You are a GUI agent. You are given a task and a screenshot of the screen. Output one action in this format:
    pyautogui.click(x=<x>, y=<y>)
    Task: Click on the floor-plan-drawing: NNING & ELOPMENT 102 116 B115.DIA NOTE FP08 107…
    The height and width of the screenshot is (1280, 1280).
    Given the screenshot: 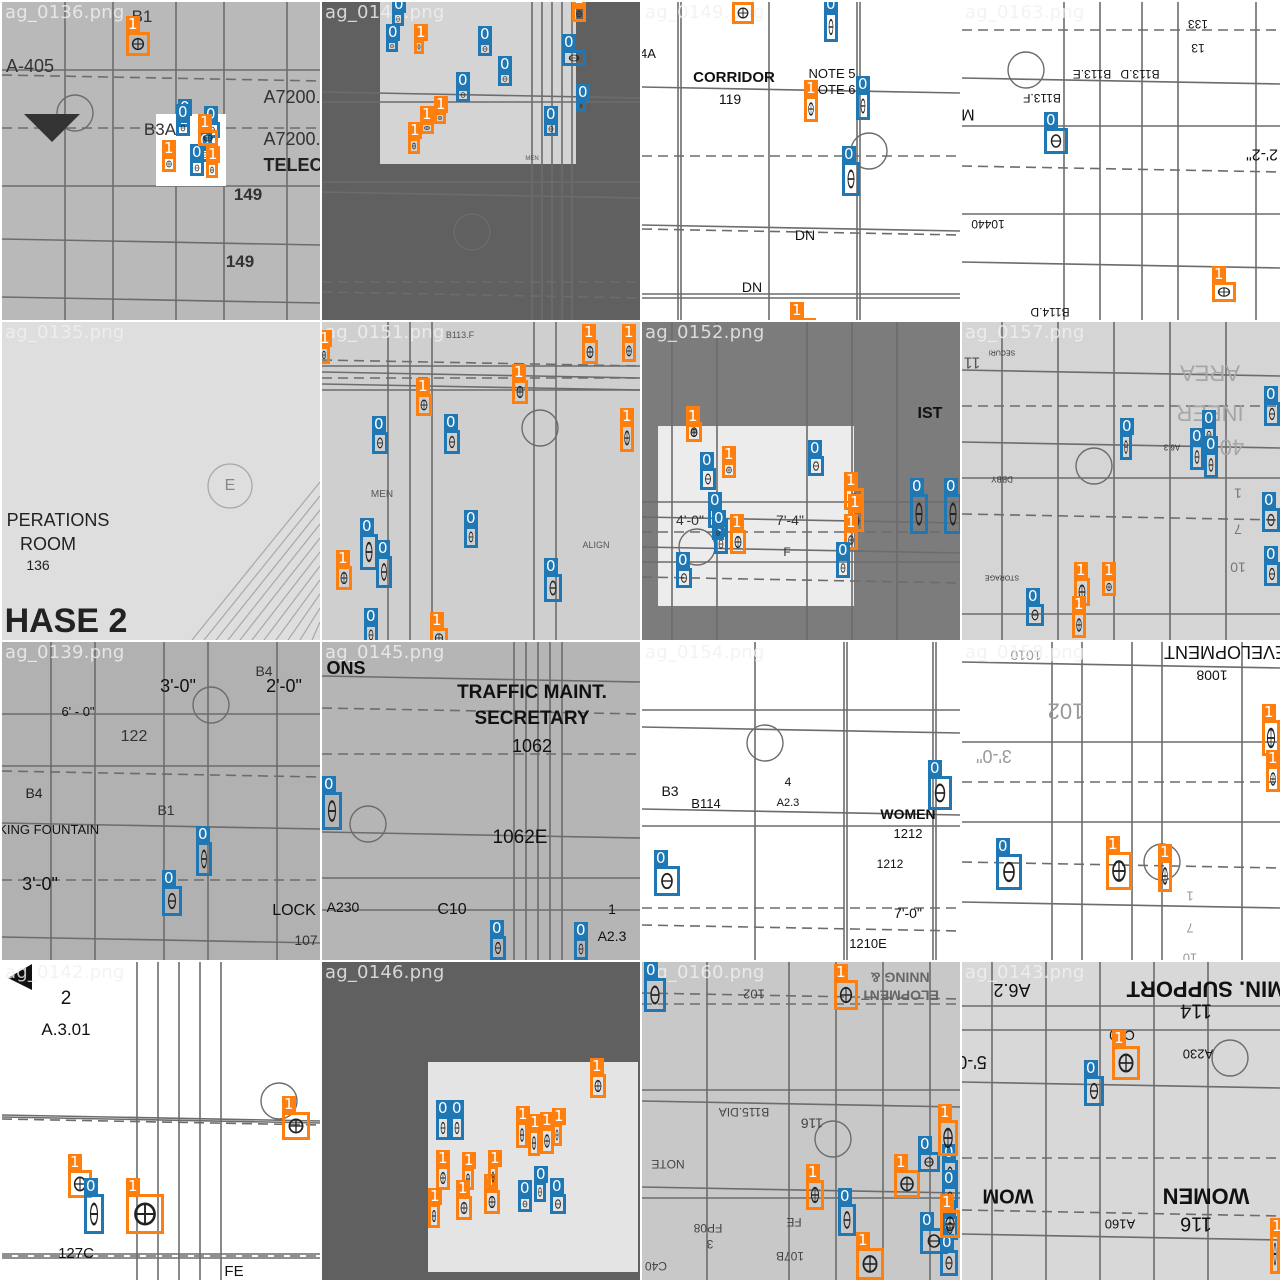 What is the action you would take?
    pyautogui.click(x=801, y=1121)
    